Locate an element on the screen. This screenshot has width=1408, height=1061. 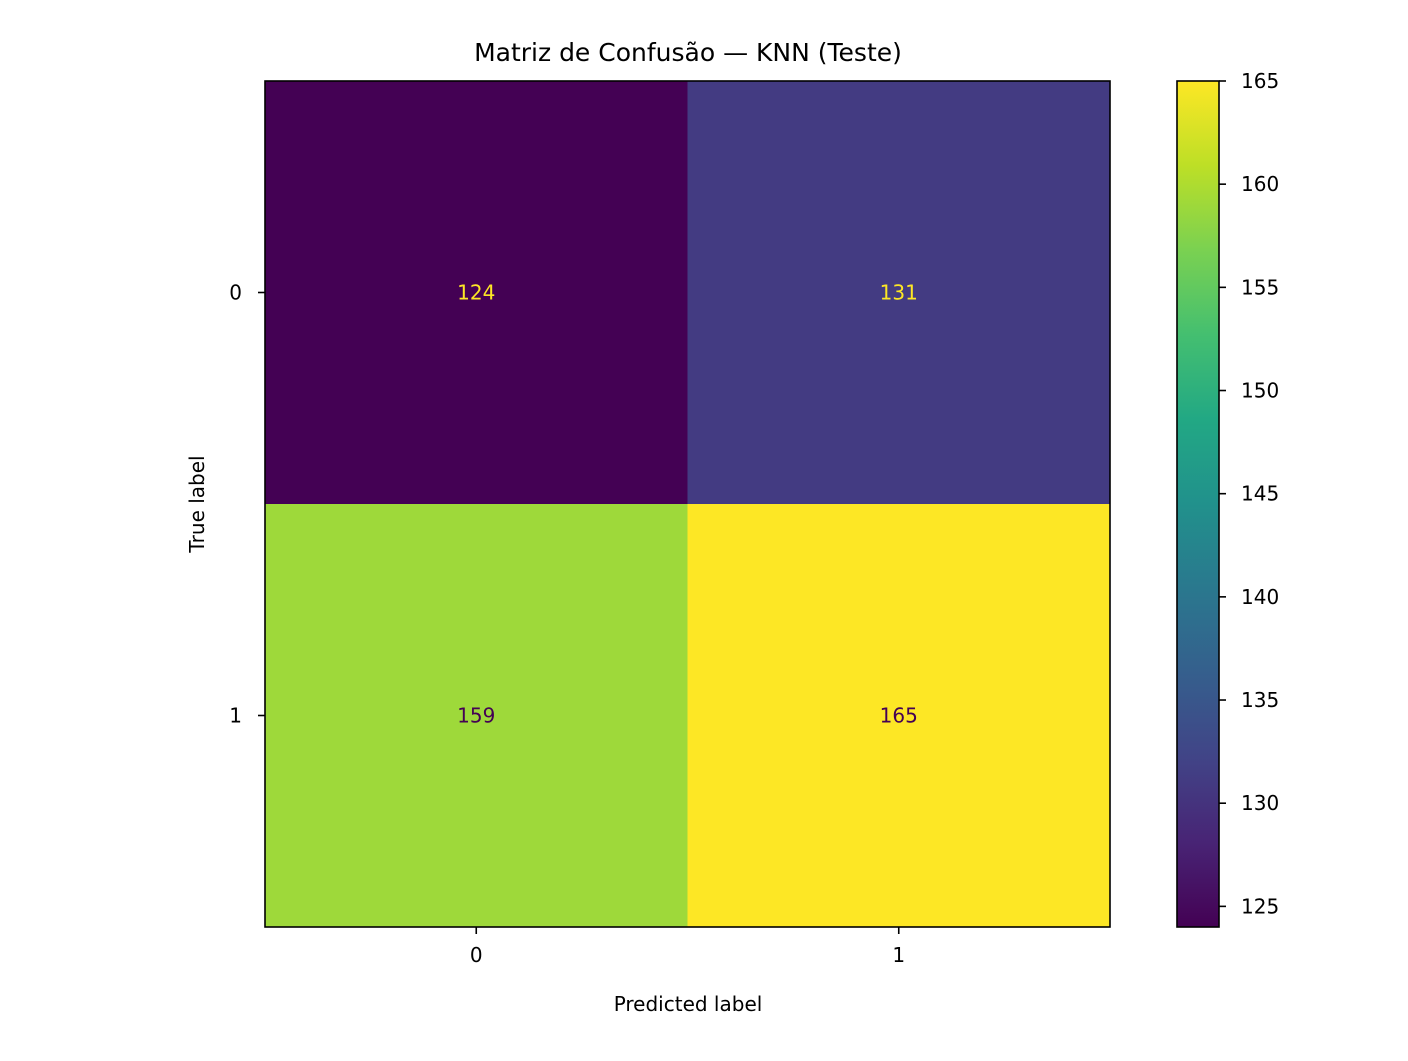
cell-value-label: 124 is located at coordinates (476, 293).